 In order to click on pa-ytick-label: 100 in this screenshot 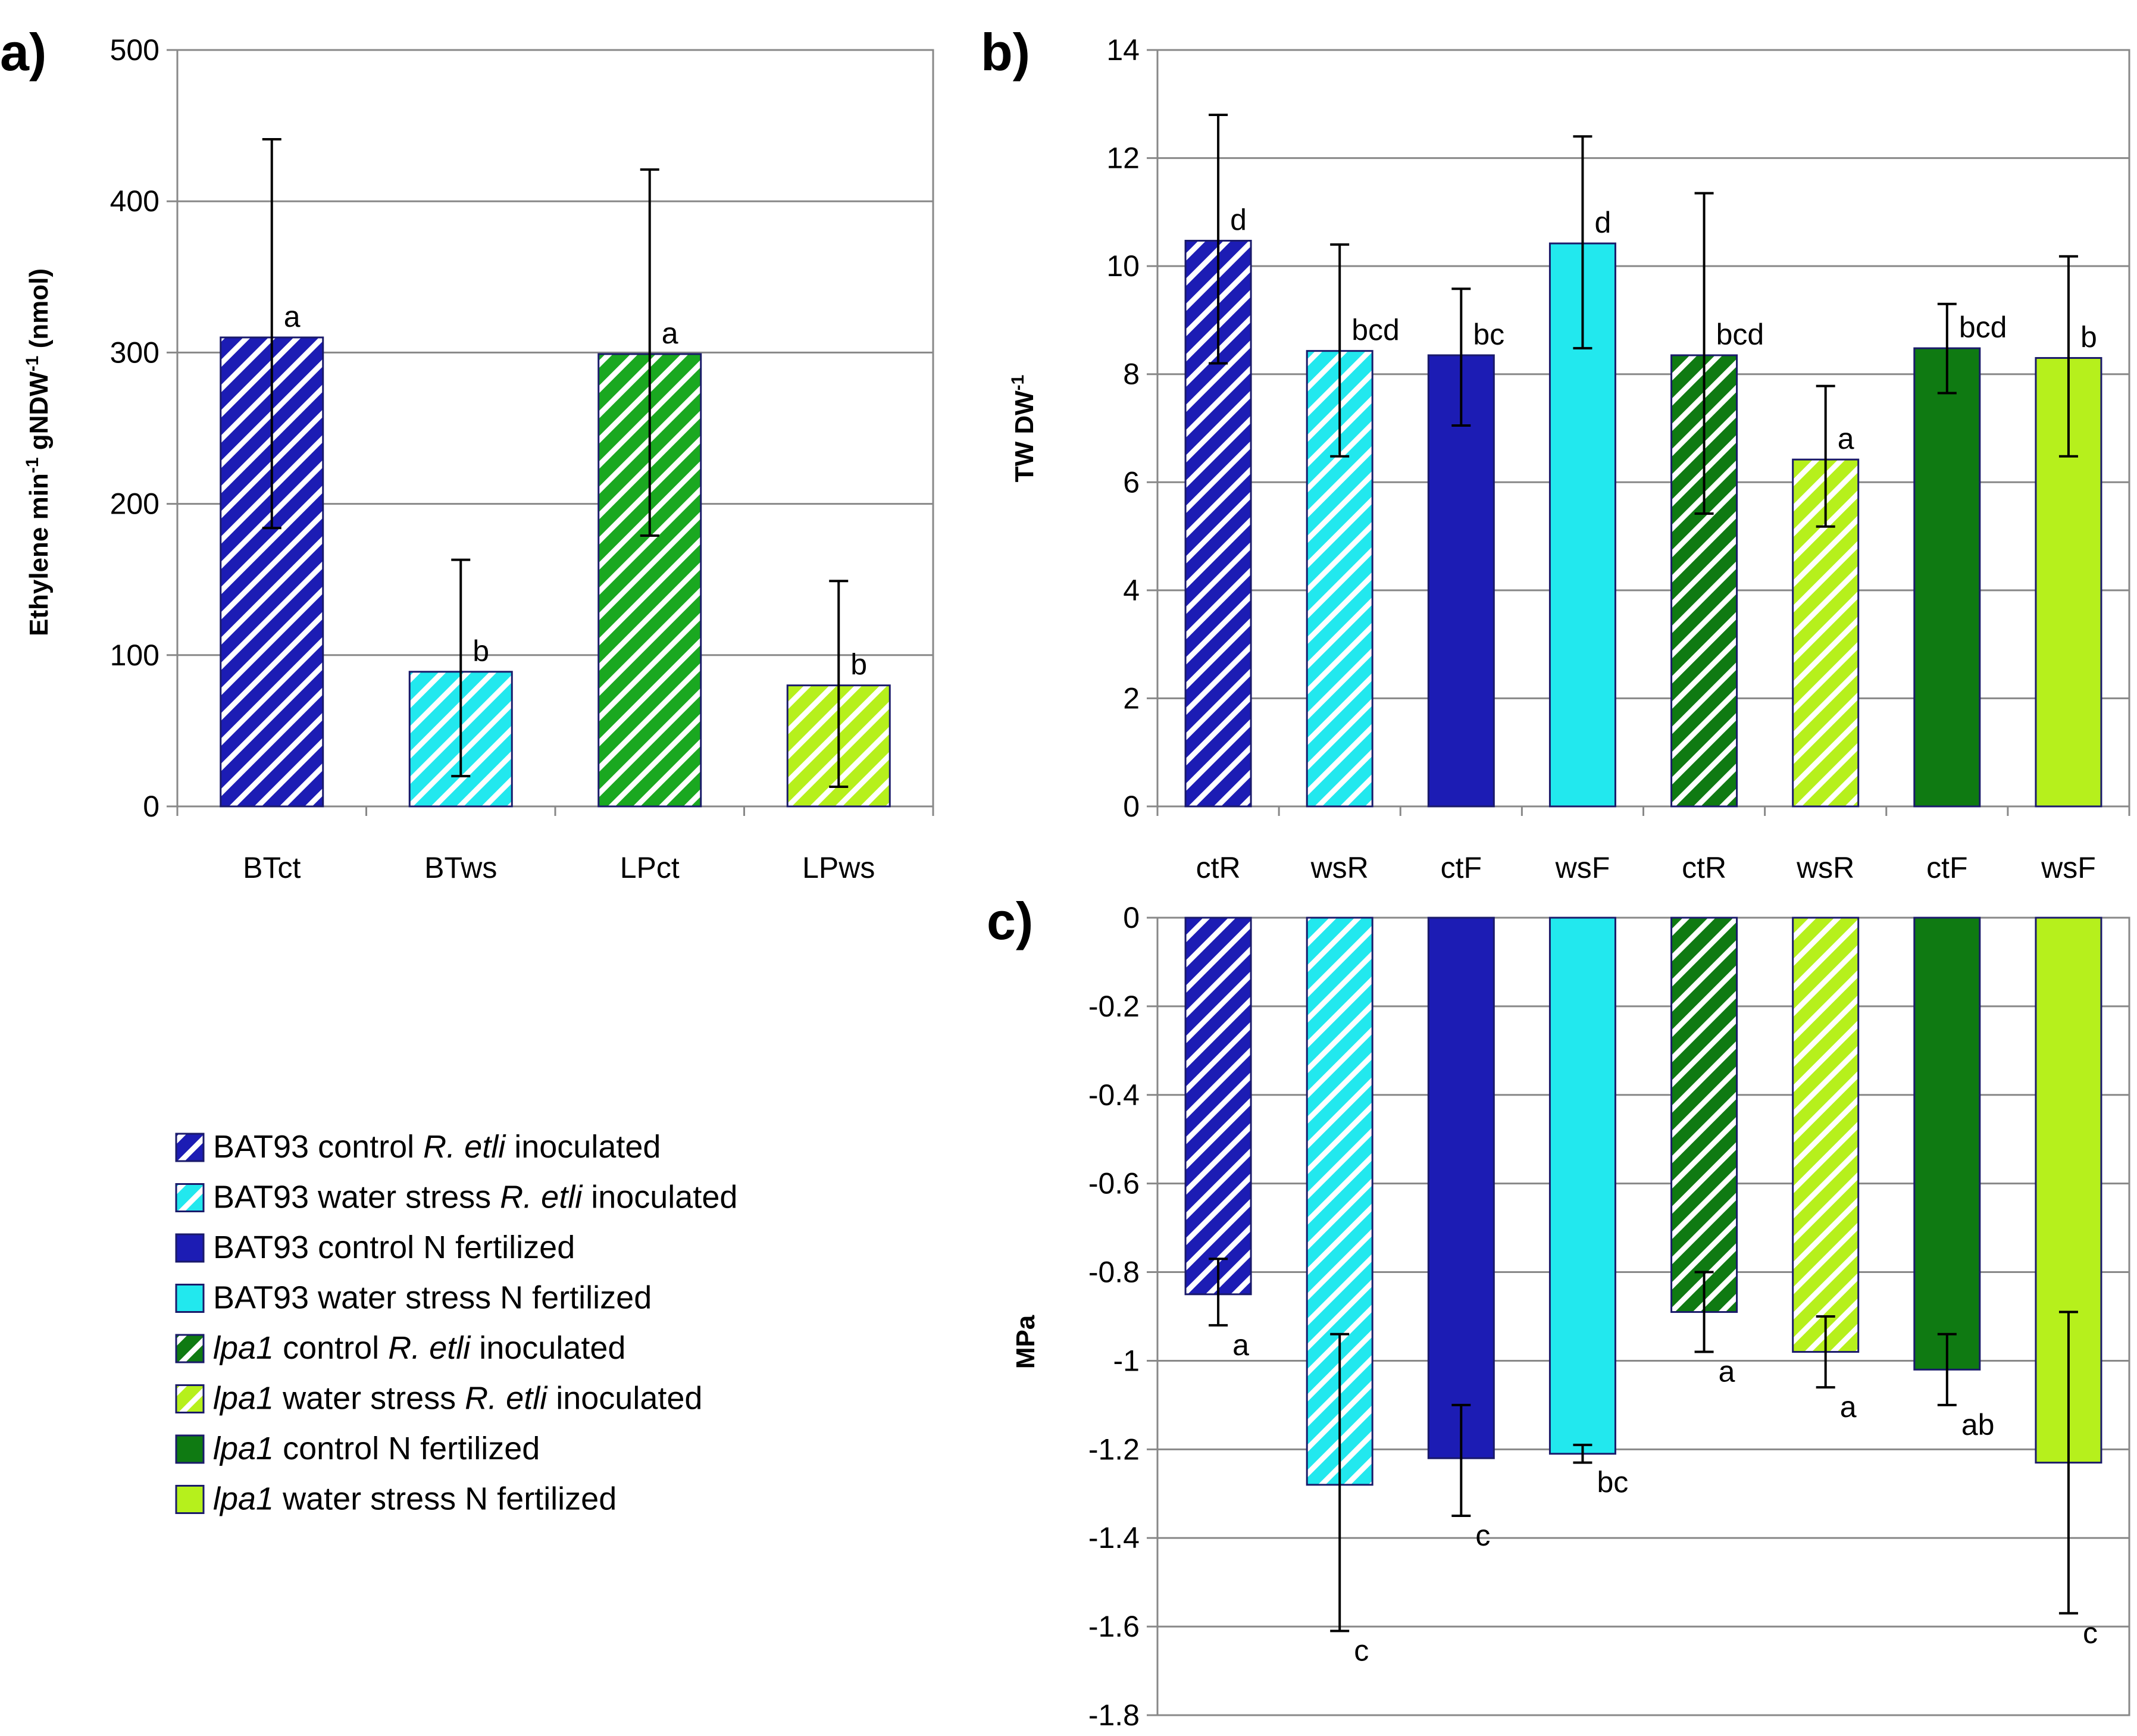, I will do `click(134, 655)`.